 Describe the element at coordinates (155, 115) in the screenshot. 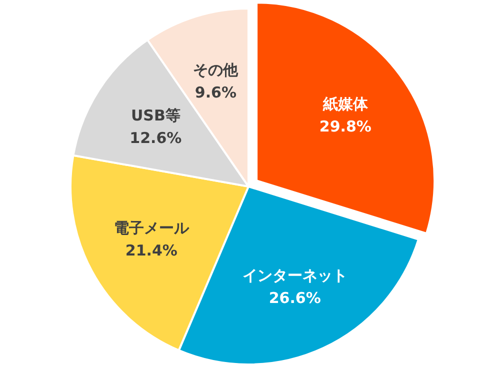

I see `slice-label: USB等` at that location.